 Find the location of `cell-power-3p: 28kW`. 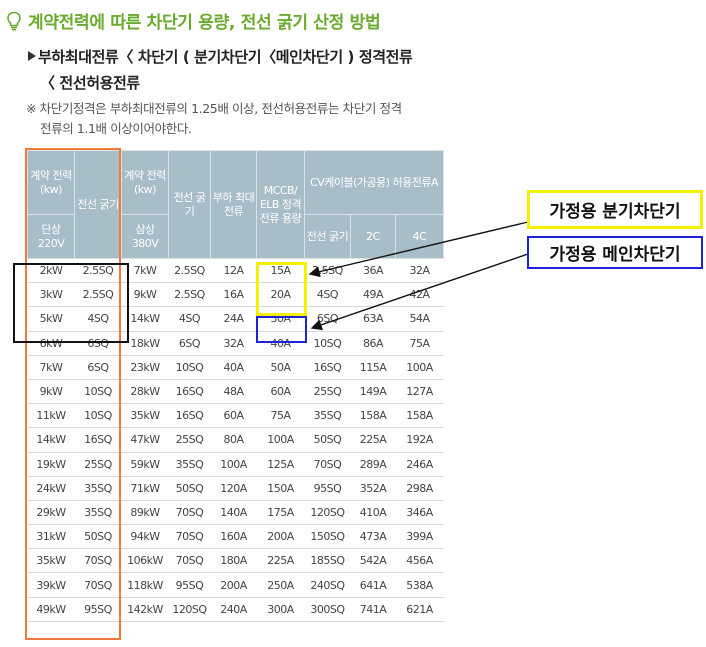

cell-power-3p: 28kW is located at coordinates (145, 391).